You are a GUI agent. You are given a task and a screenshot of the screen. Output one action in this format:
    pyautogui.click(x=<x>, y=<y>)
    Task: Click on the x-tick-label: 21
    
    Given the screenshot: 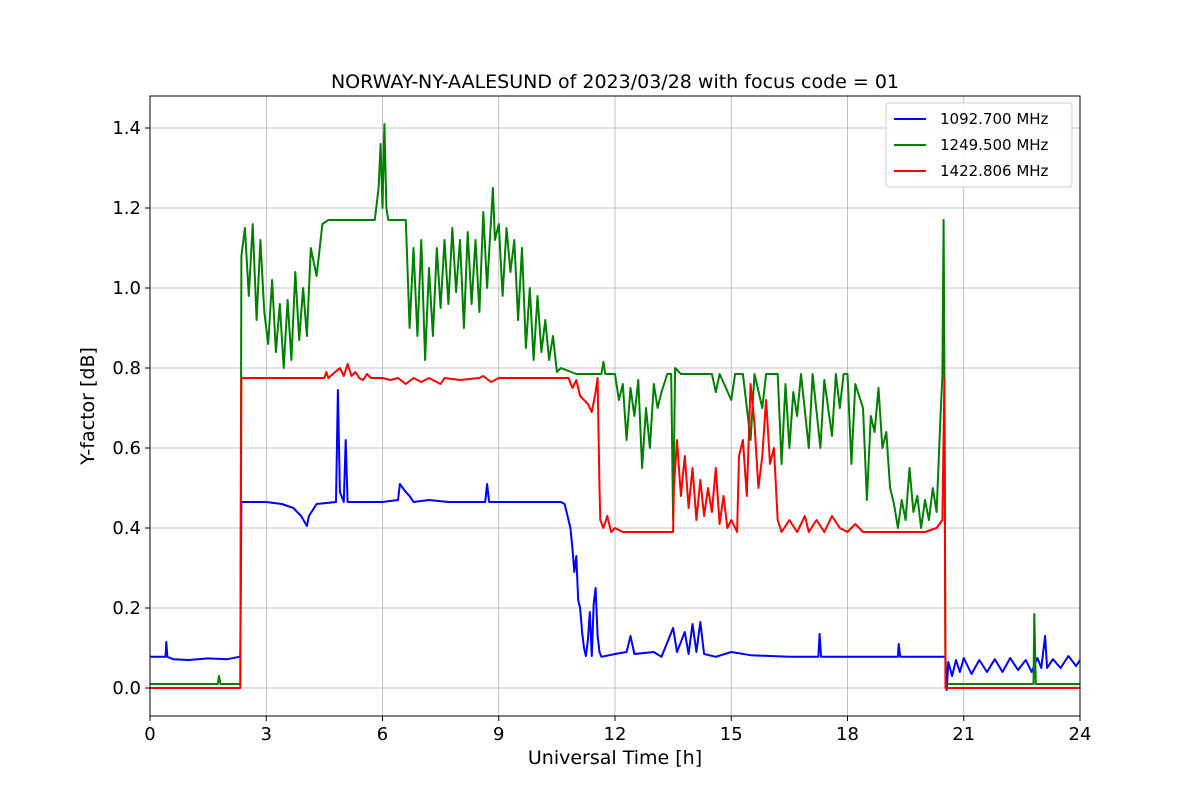 What is the action you would take?
    pyautogui.click(x=963, y=734)
    